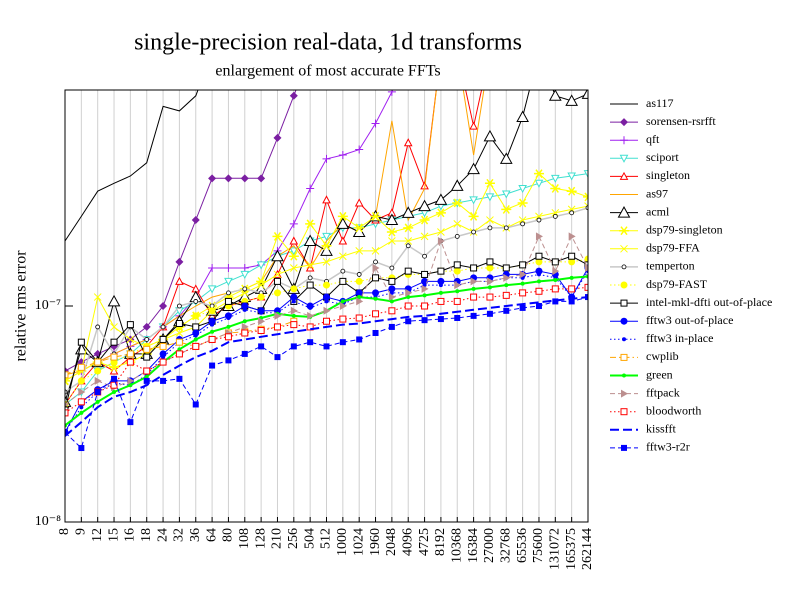 This screenshot has height=612, width=792. I want to click on legend-label: kissfft, so click(661, 429).